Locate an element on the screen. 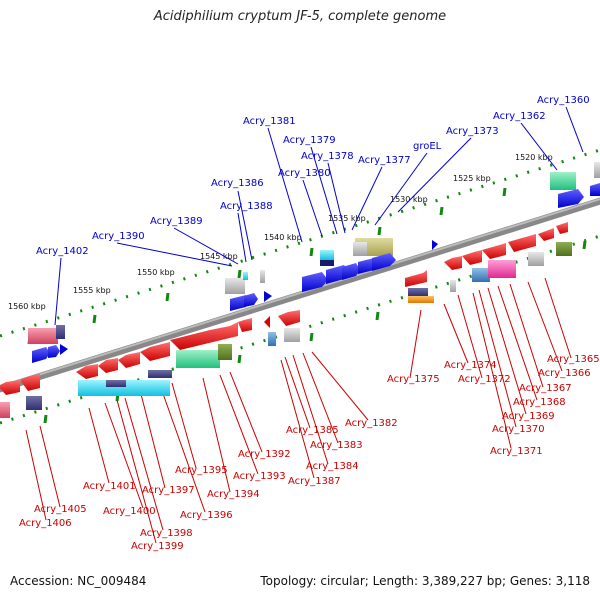  scale-label: 1540 kbp is located at coordinates (283, 237).